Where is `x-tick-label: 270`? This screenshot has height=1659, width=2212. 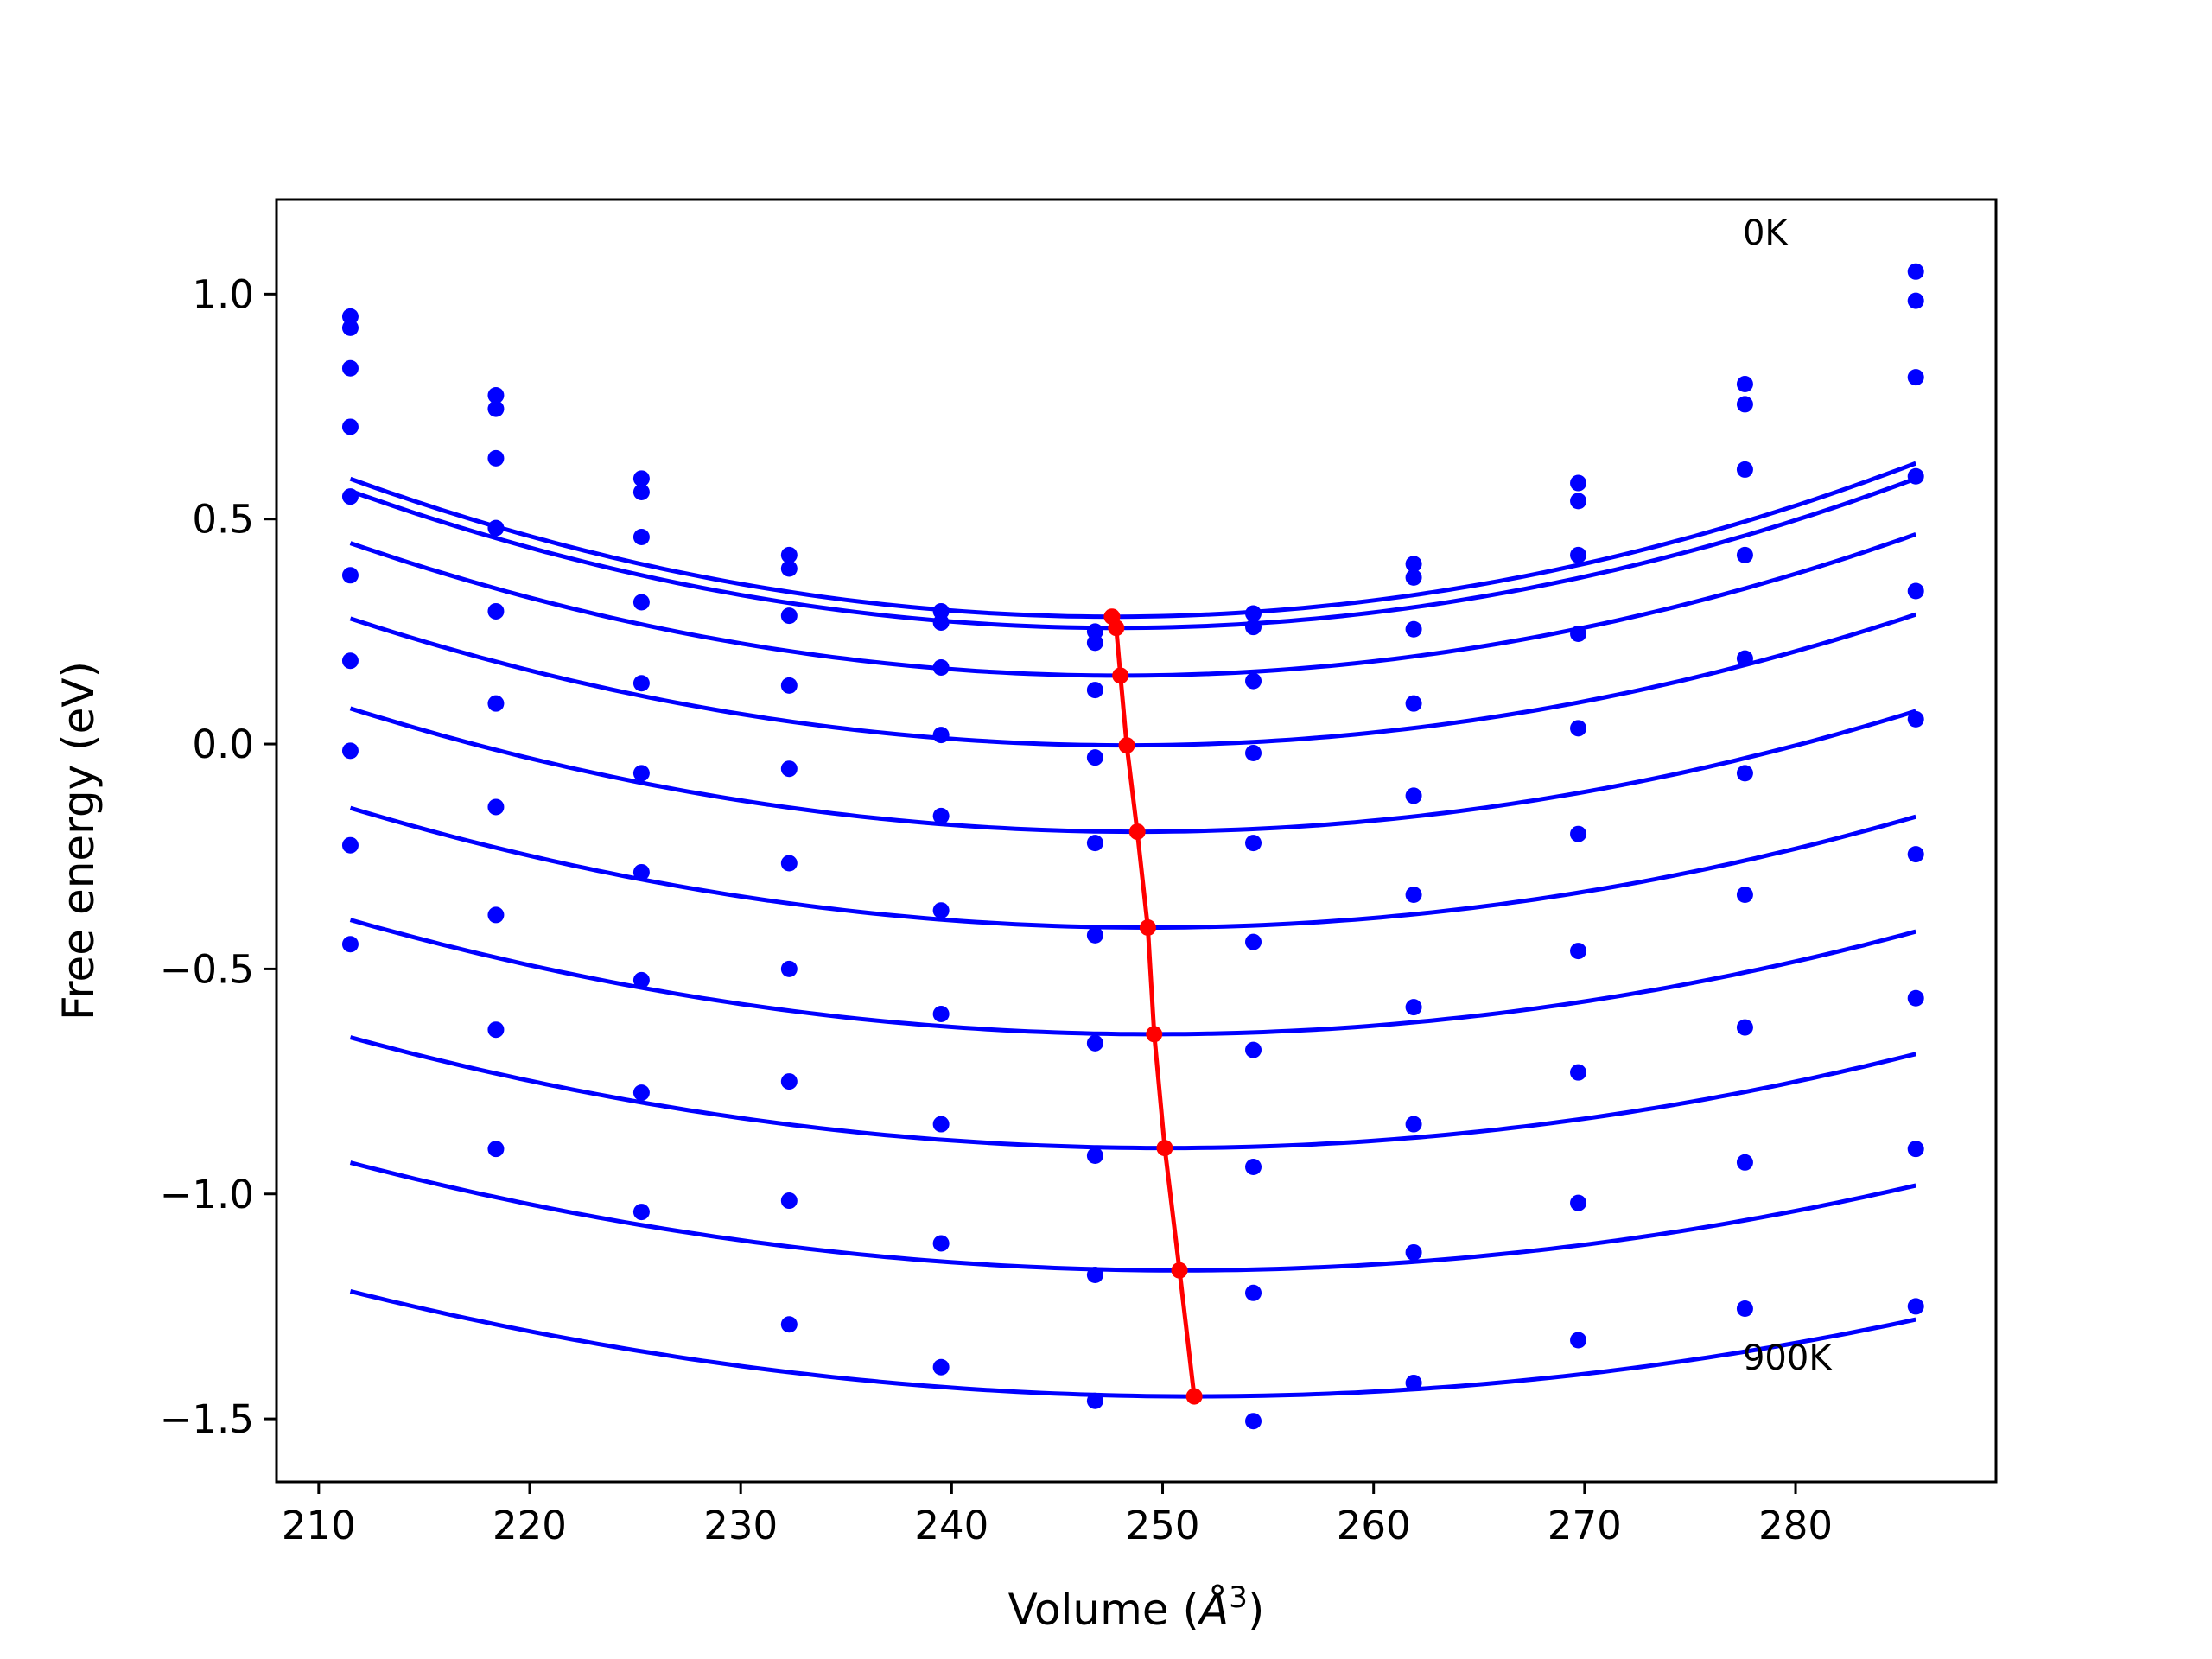
x-tick-label: 270 is located at coordinates (1585, 1525).